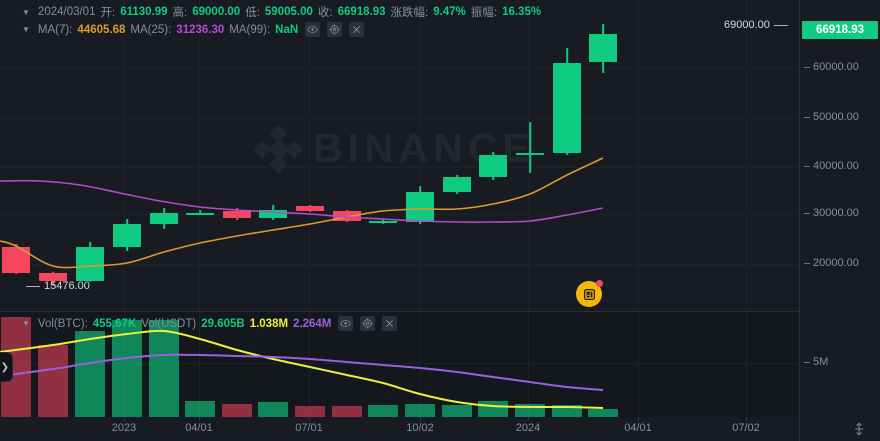  What do you see at coordinates (313, 29) in the screenshot?
I see `ma-visibility-eye-icon` at bounding box center [313, 29].